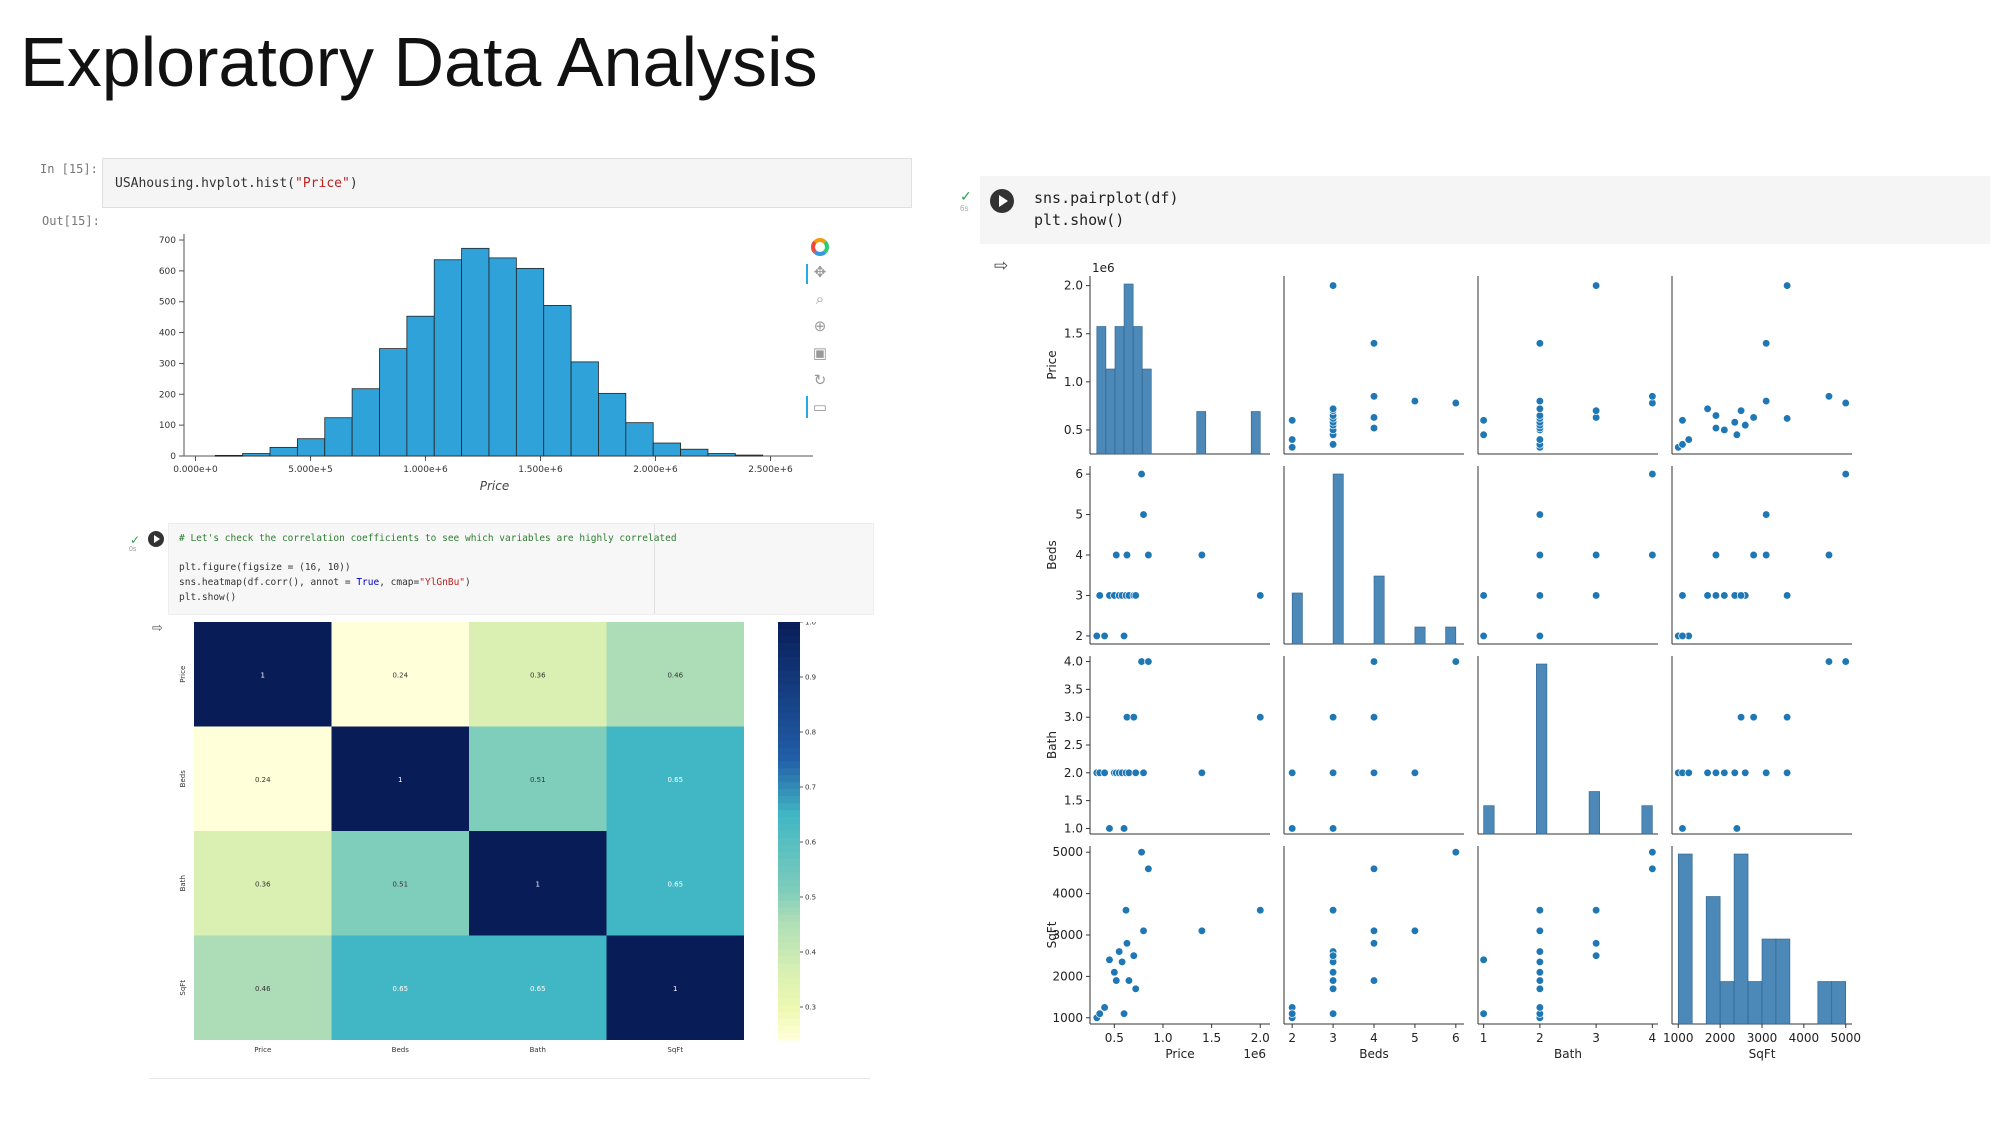 Image resolution: width=2000 pixels, height=1125 pixels. Describe the element at coordinates (183, 883) in the screenshot. I see `heatmap-y-label: Bath` at that location.